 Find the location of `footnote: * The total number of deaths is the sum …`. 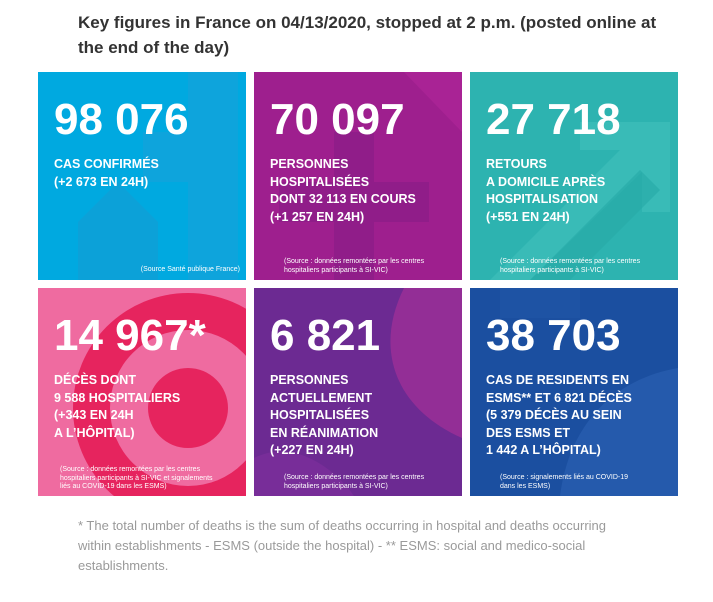

footnote: * The total number of deaths is the sum … is located at coordinates (342, 545).